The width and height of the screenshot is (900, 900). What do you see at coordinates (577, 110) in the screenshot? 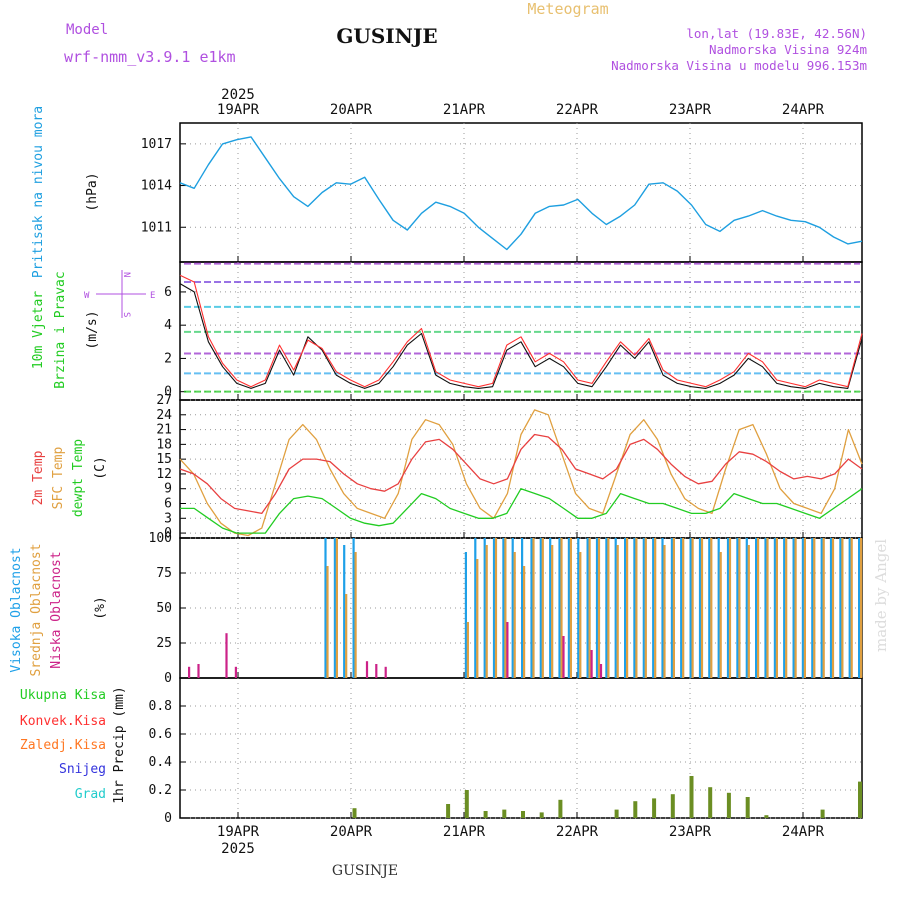
I see `top-date-3: 22APR` at bounding box center [577, 110].